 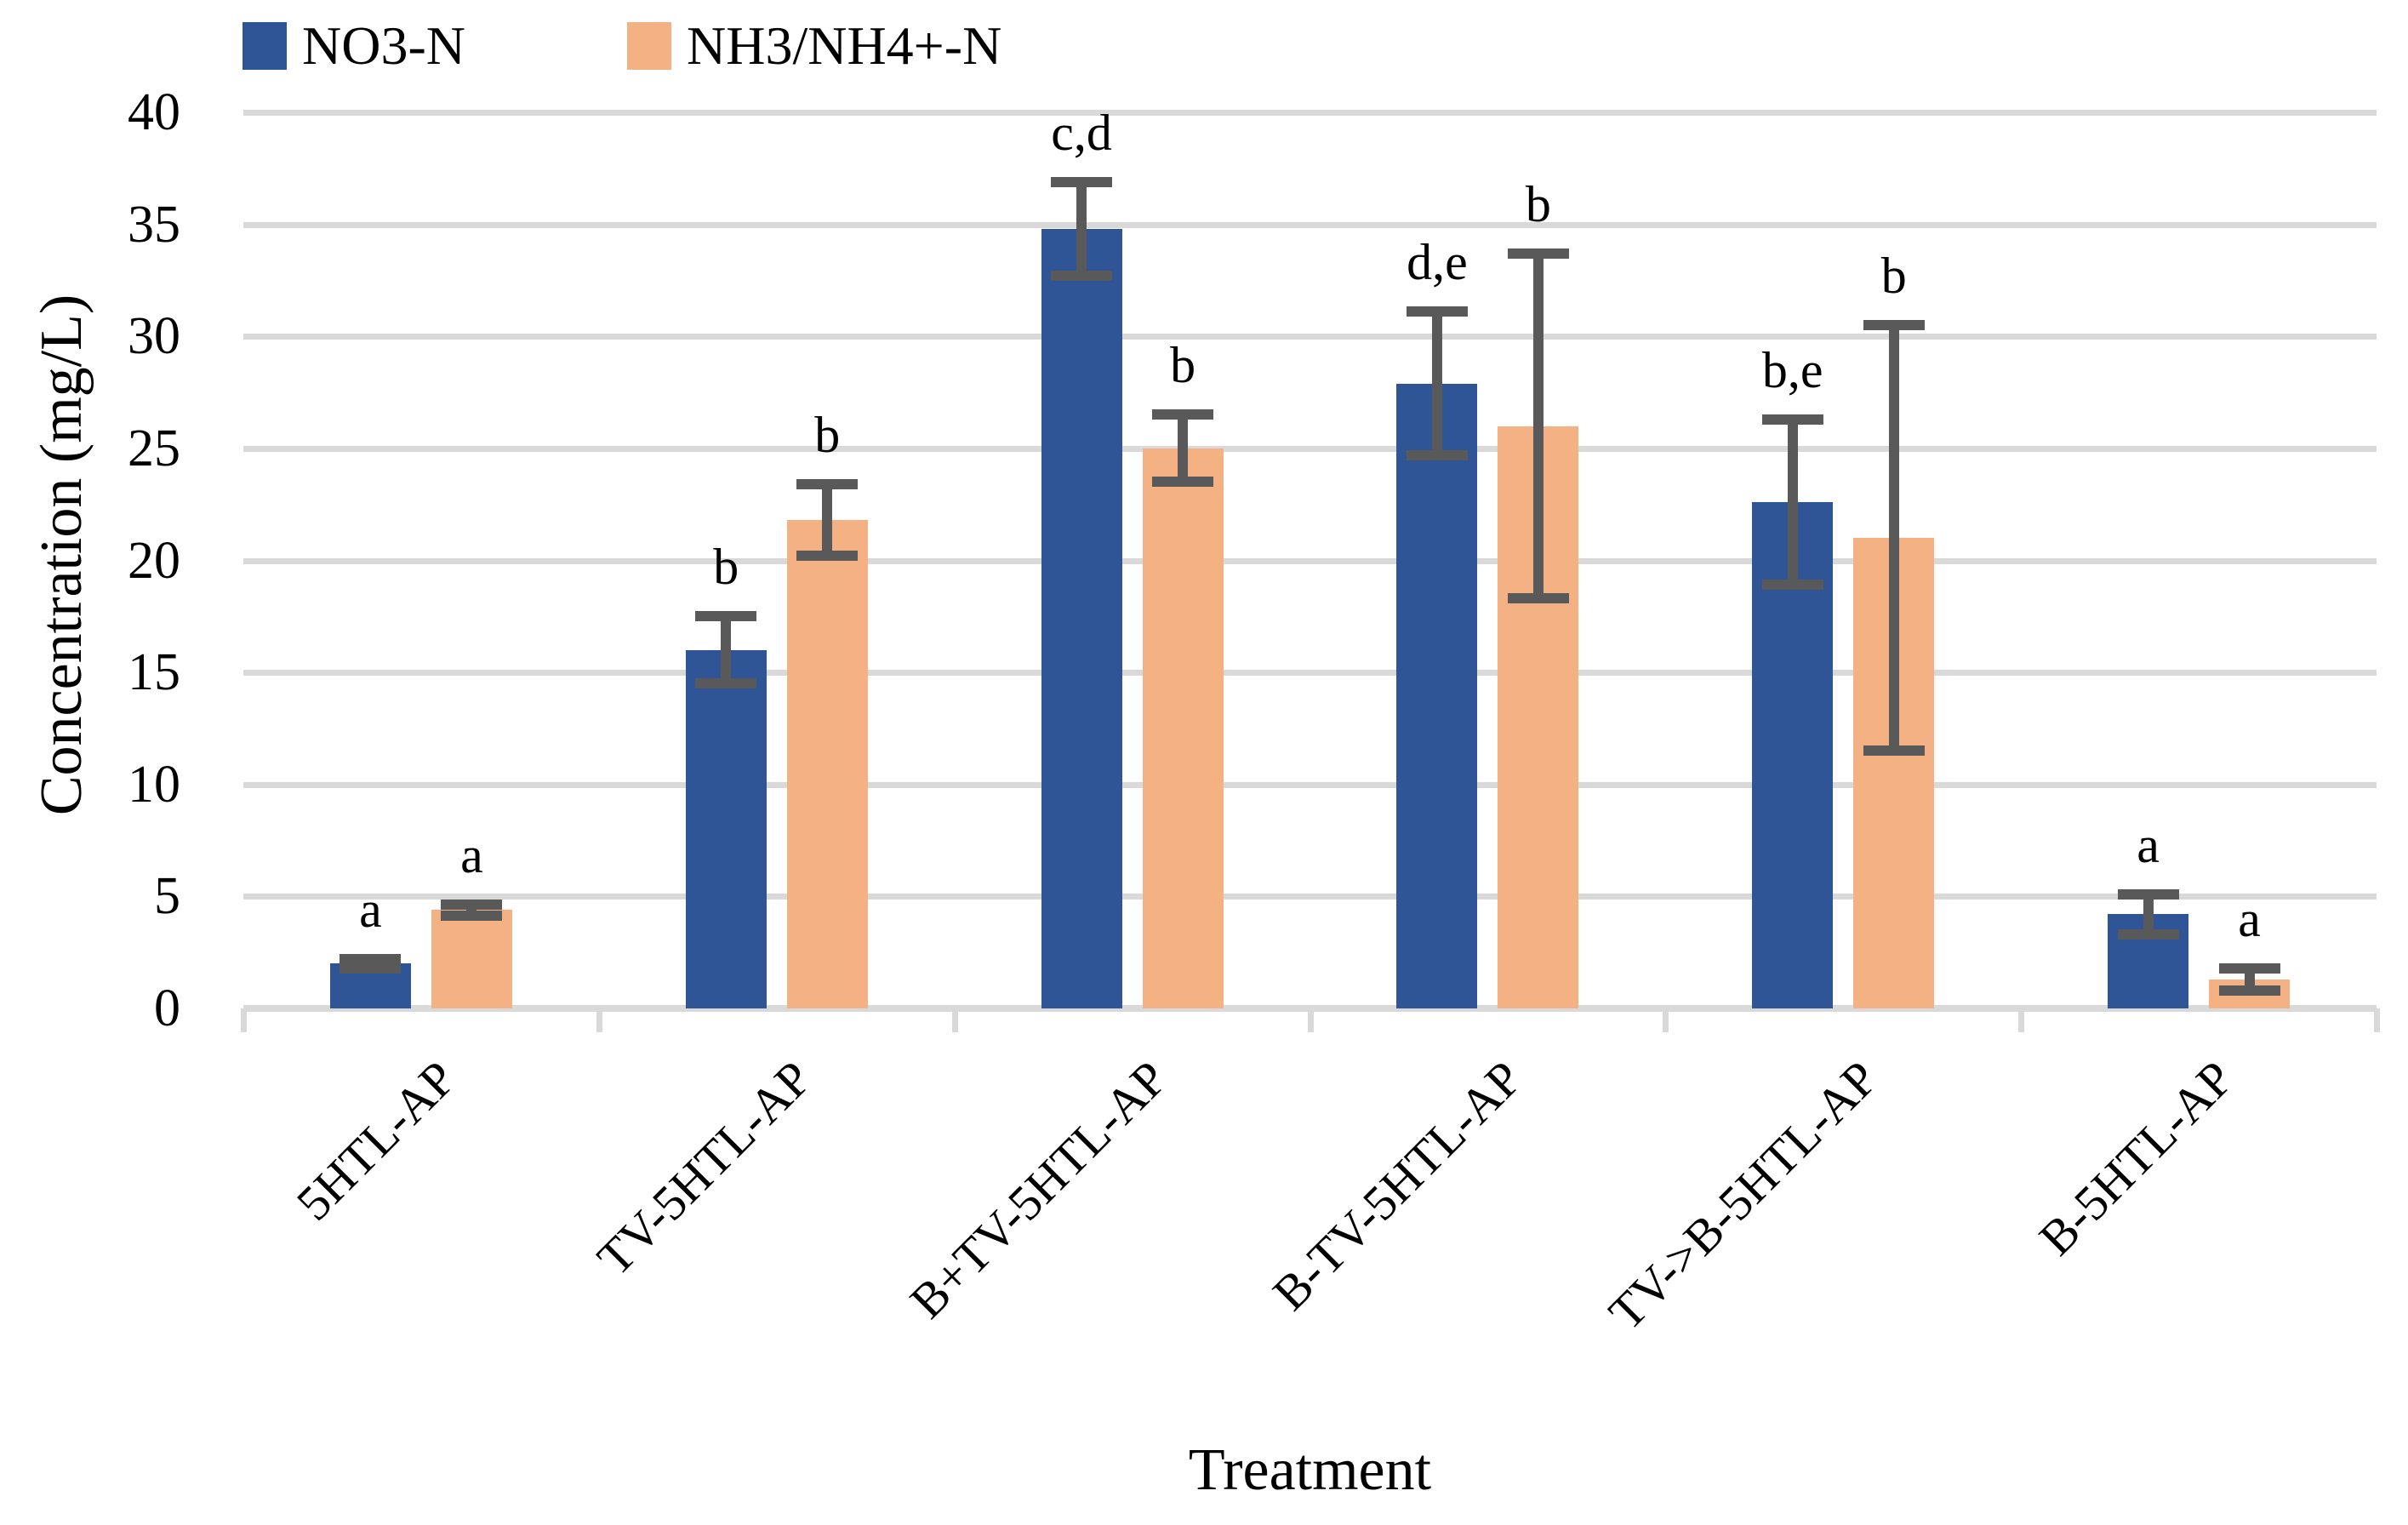 I want to click on legend-swatch-no3n, so click(x=265, y=46).